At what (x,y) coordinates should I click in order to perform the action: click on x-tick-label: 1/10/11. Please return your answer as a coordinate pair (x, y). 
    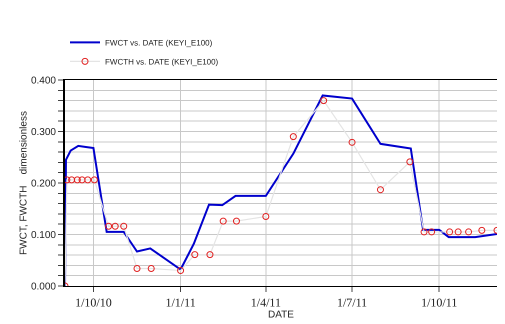
    Looking at the image, I should click on (439, 302).